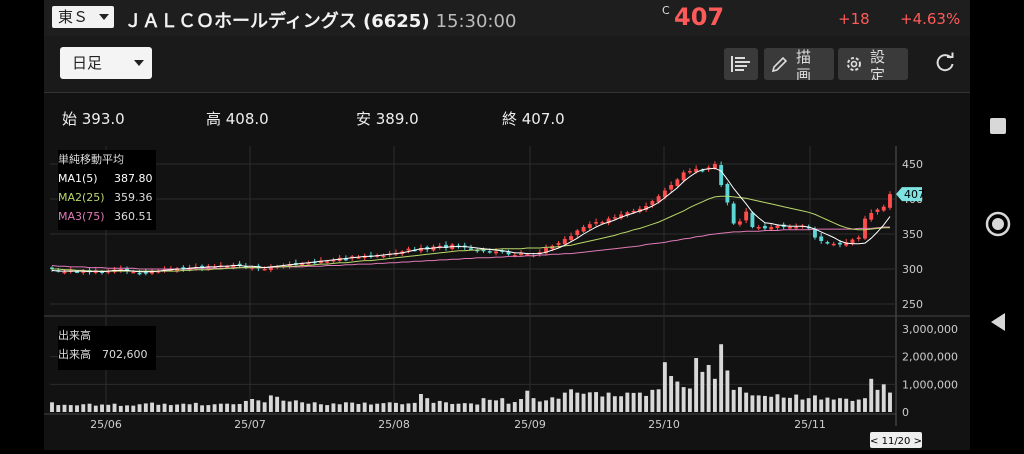  What do you see at coordinates (873, 64) in the screenshot?
I see `settings-button: 設定` at bounding box center [873, 64].